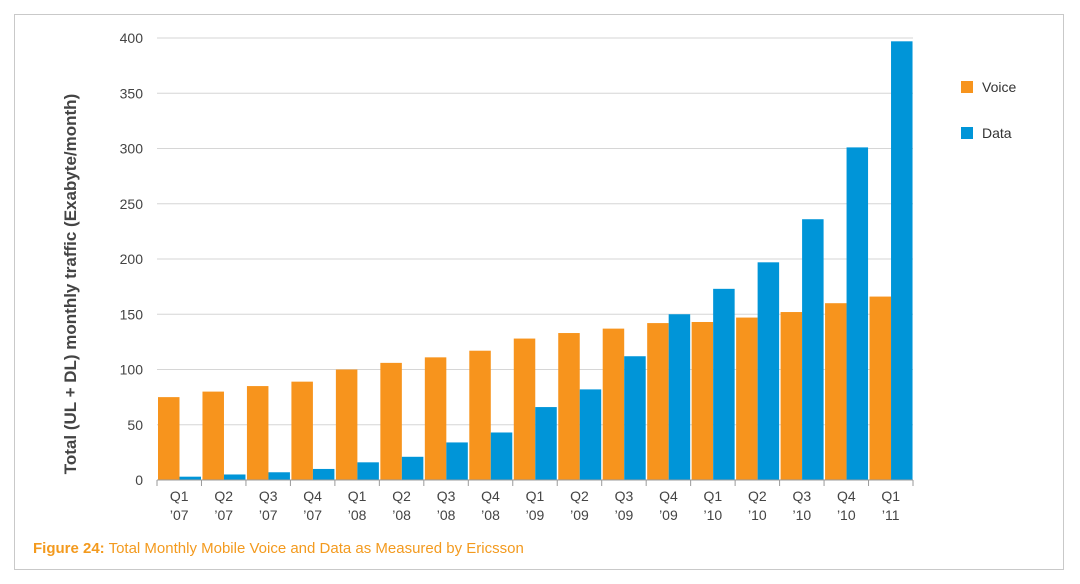 The height and width of the screenshot is (584, 1080). What do you see at coordinates (135, 425) in the screenshot?
I see `y-tick-label: 50` at bounding box center [135, 425].